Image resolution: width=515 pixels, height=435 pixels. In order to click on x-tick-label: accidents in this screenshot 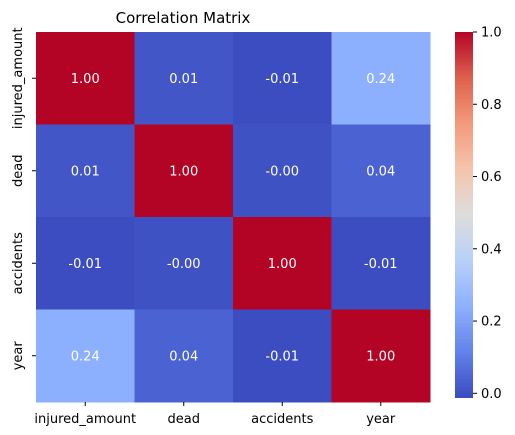, I will do `click(282, 419)`.